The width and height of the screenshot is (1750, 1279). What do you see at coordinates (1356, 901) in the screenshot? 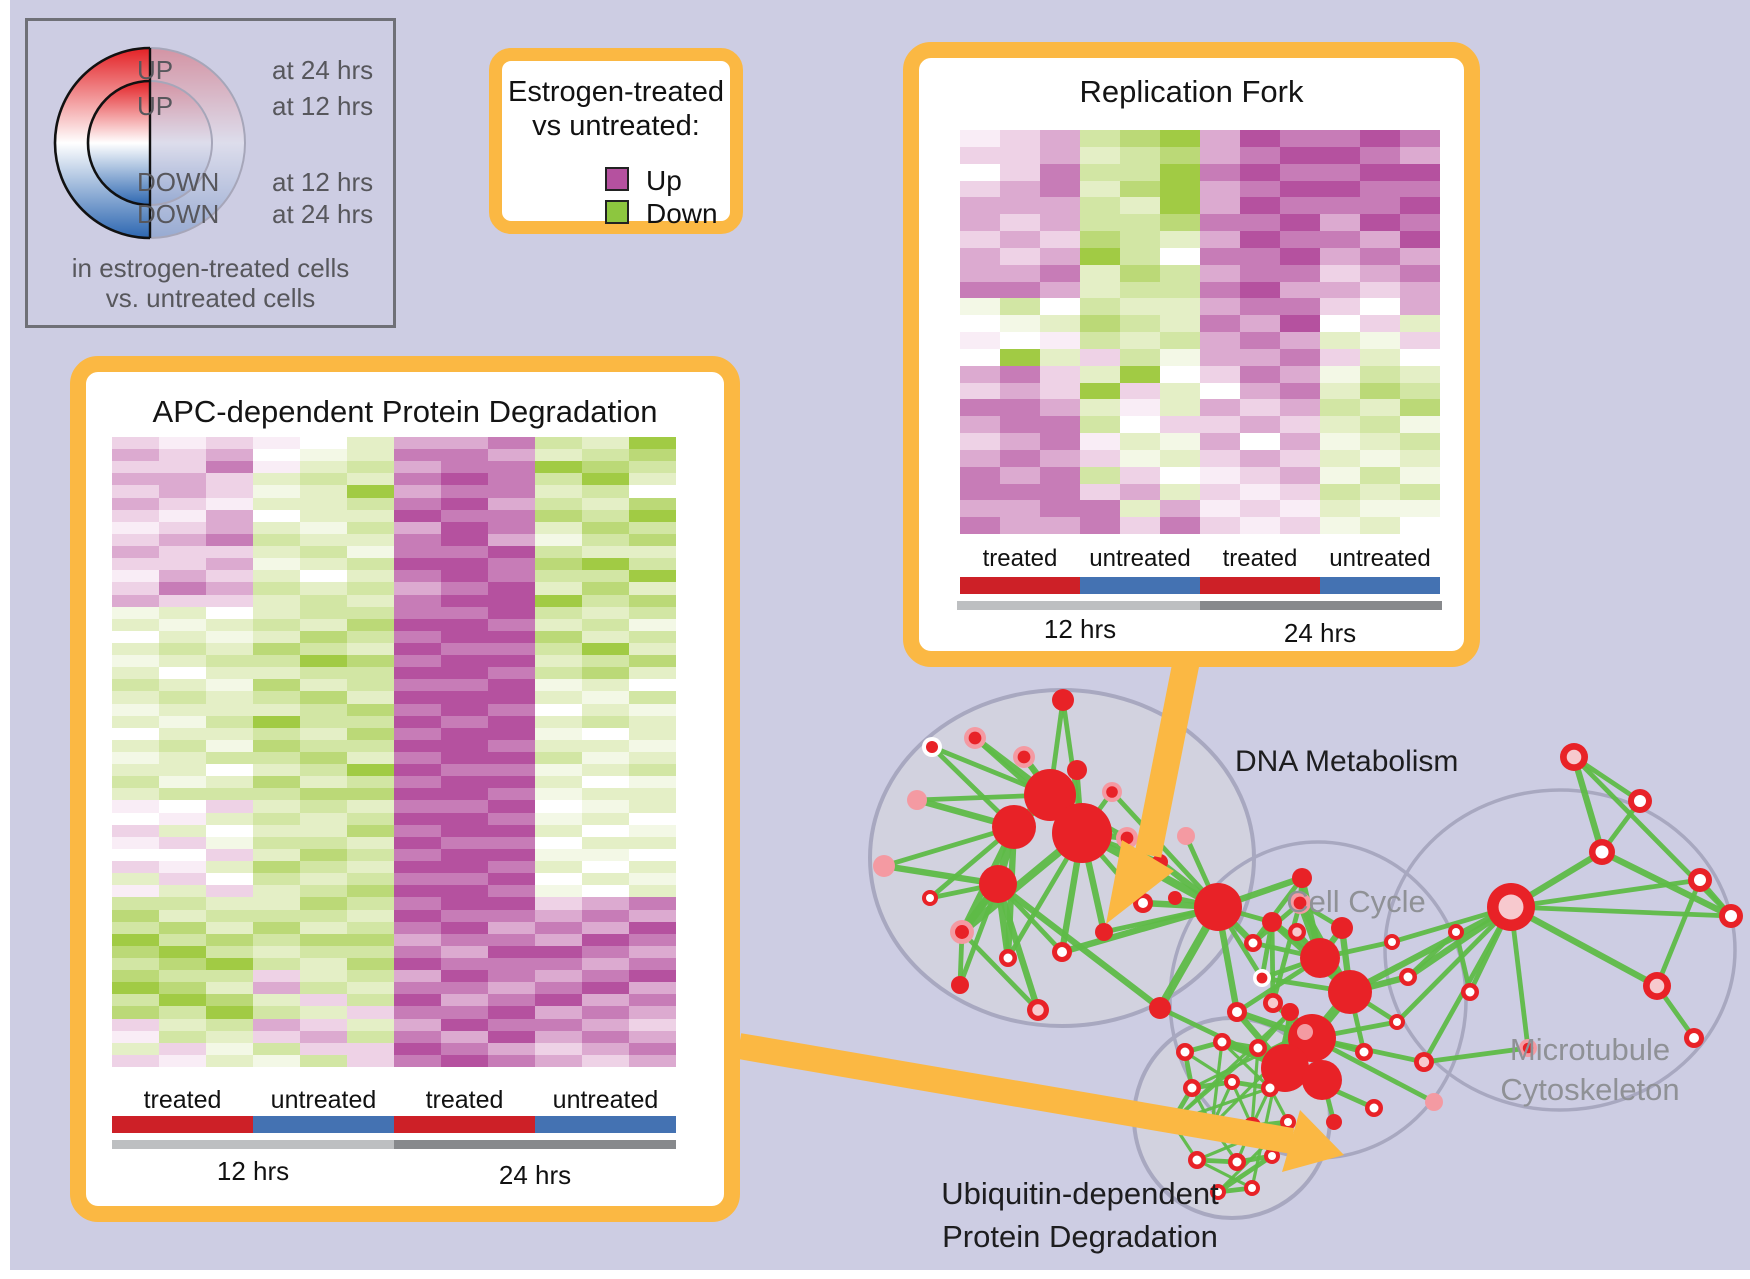
I see `cell-cycle-label: Cell Cycle` at bounding box center [1356, 901].